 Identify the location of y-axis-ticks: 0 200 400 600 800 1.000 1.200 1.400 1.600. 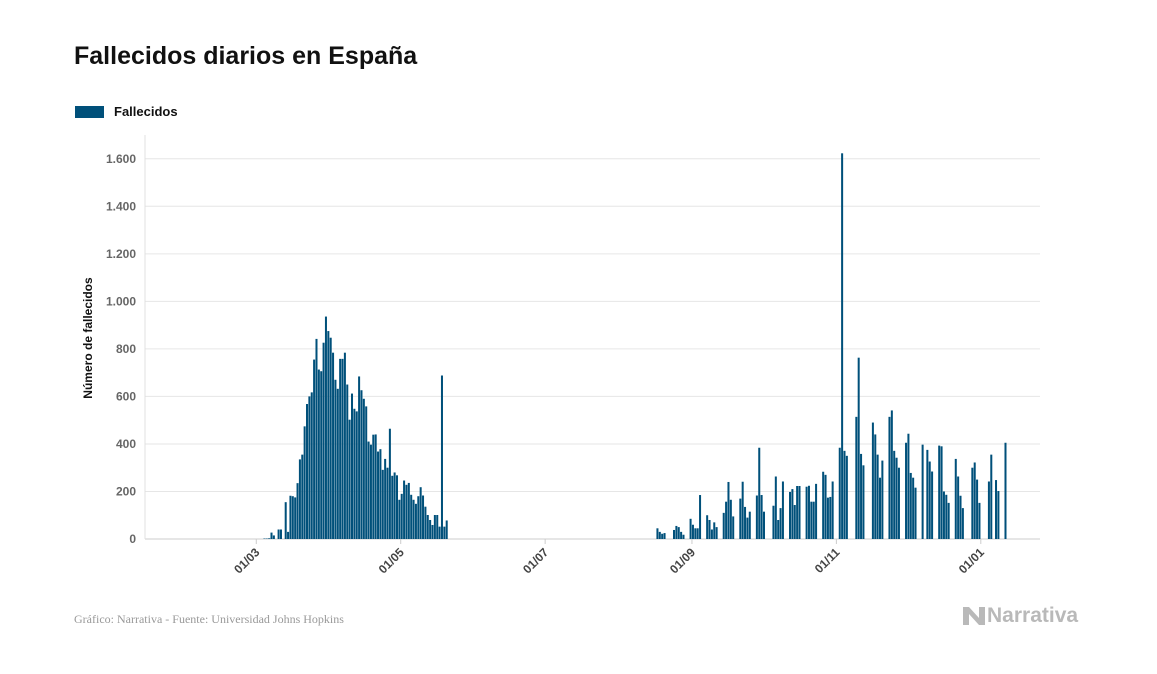
(121, 349).